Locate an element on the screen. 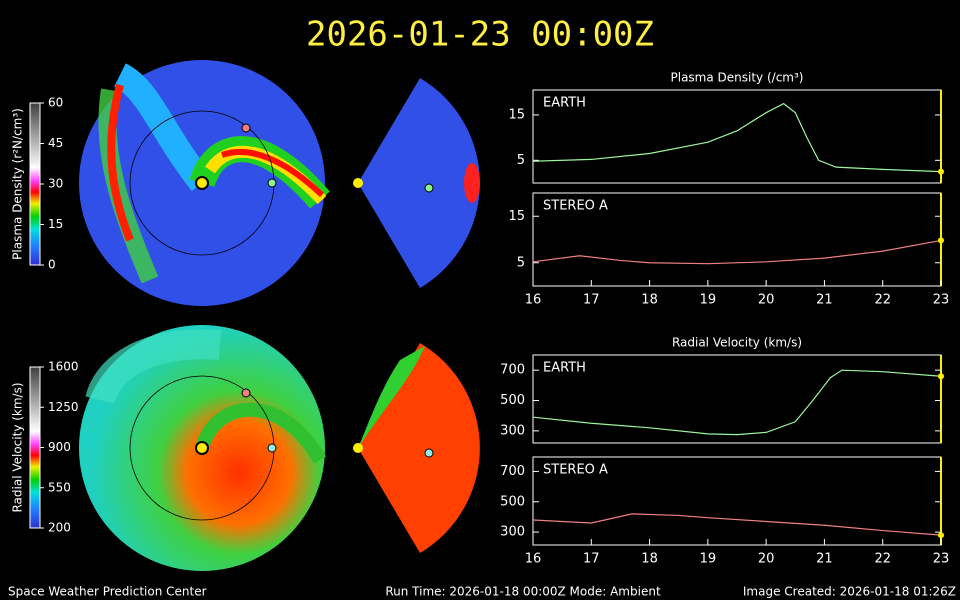  colorbar-tick-label: 1250 is located at coordinates (63, 407).